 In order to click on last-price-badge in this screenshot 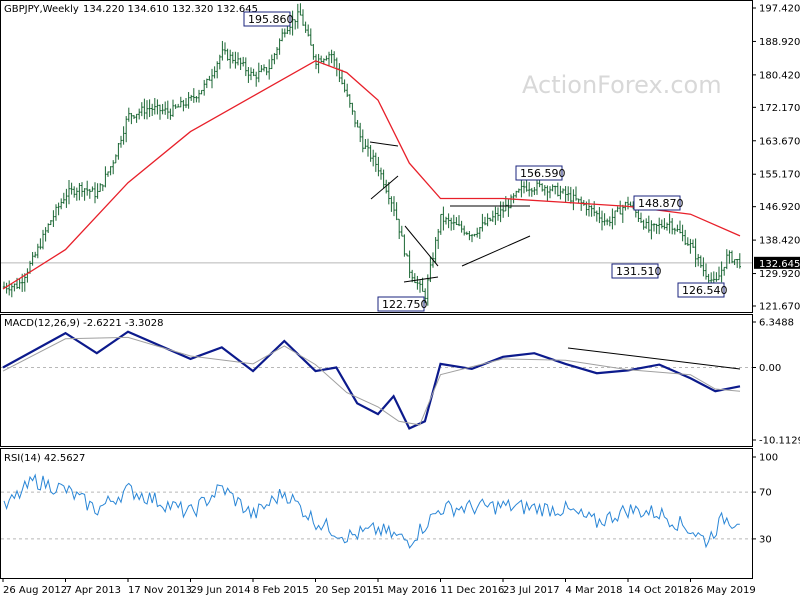, I will do `click(777, 262)`.